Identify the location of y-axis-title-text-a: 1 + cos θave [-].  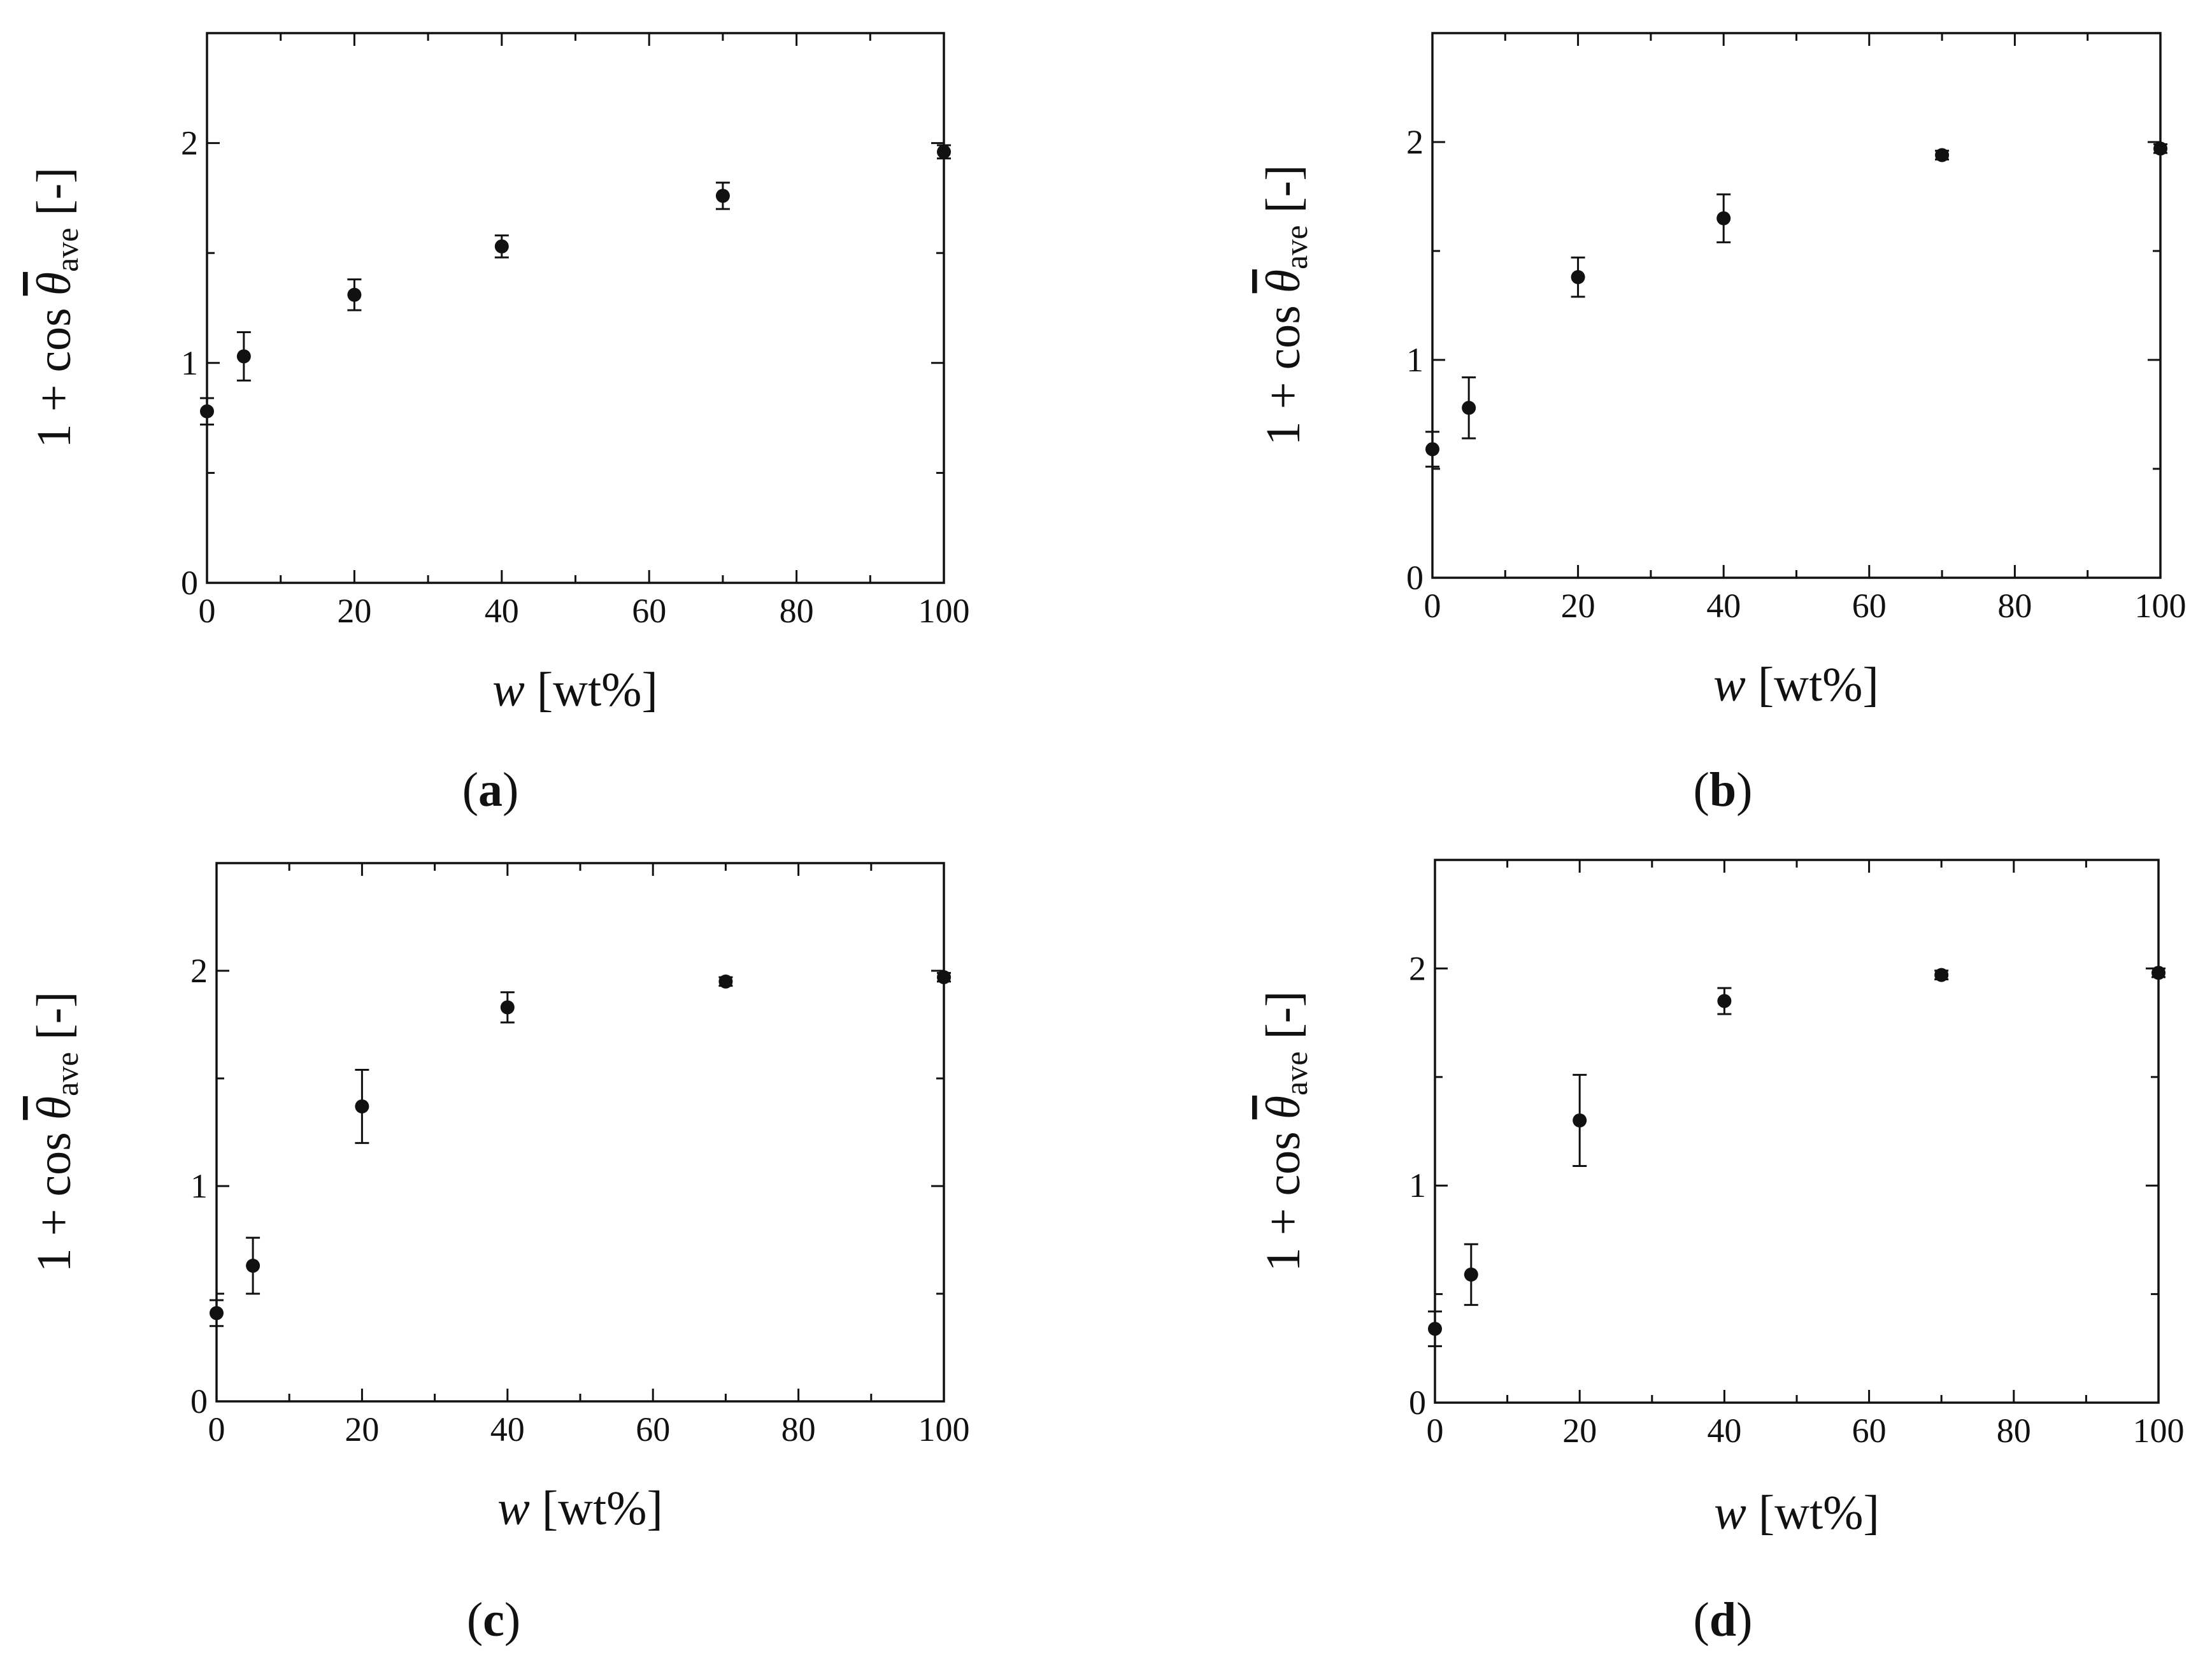
(56, 308).